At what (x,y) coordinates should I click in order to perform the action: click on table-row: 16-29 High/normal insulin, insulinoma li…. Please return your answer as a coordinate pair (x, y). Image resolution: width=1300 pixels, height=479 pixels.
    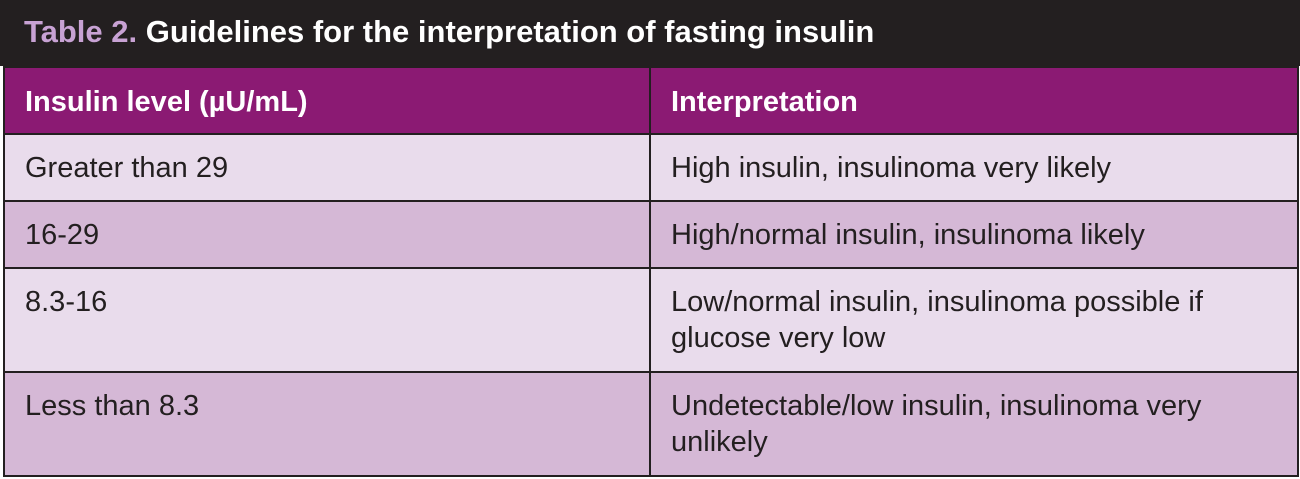
    Looking at the image, I should click on (651, 234).